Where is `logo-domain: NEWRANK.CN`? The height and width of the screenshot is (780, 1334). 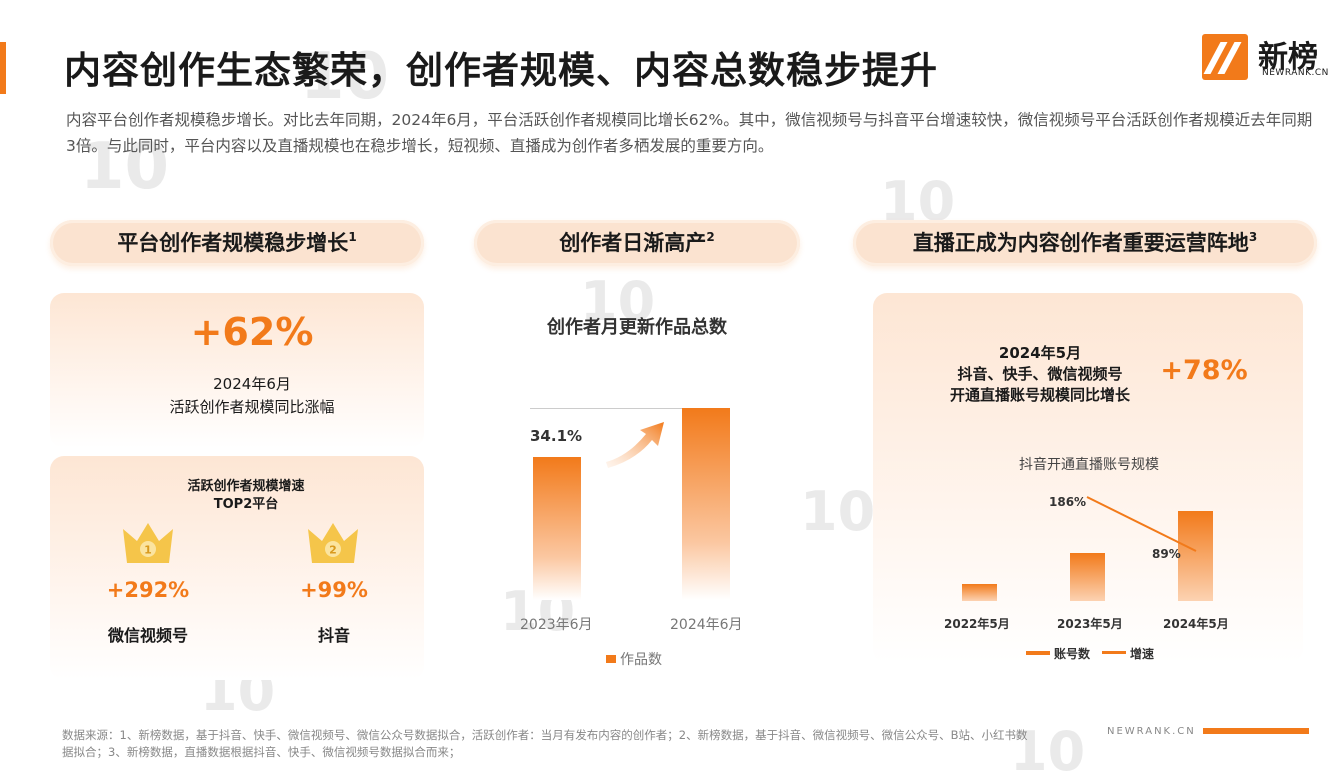 logo-domain: NEWRANK.CN is located at coordinates (1295, 73).